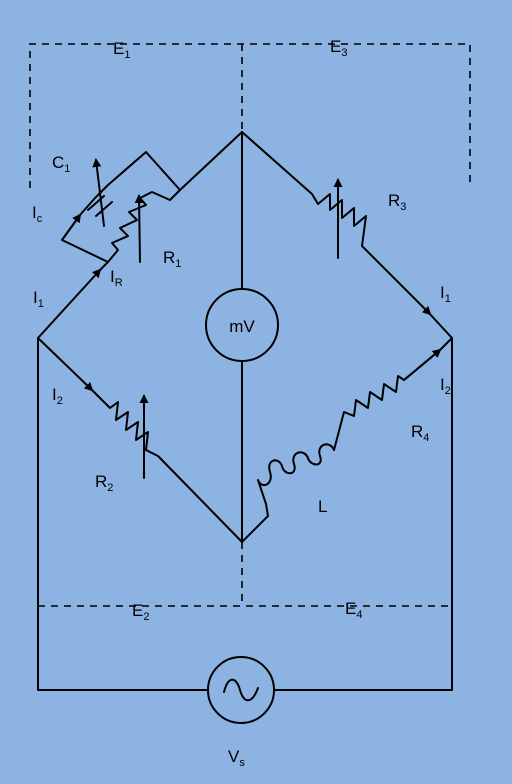 The width and height of the screenshot is (512, 784). What do you see at coordinates (369, 413) in the screenshot?
I see `r4-resistor` at bounding box center [369, 413].